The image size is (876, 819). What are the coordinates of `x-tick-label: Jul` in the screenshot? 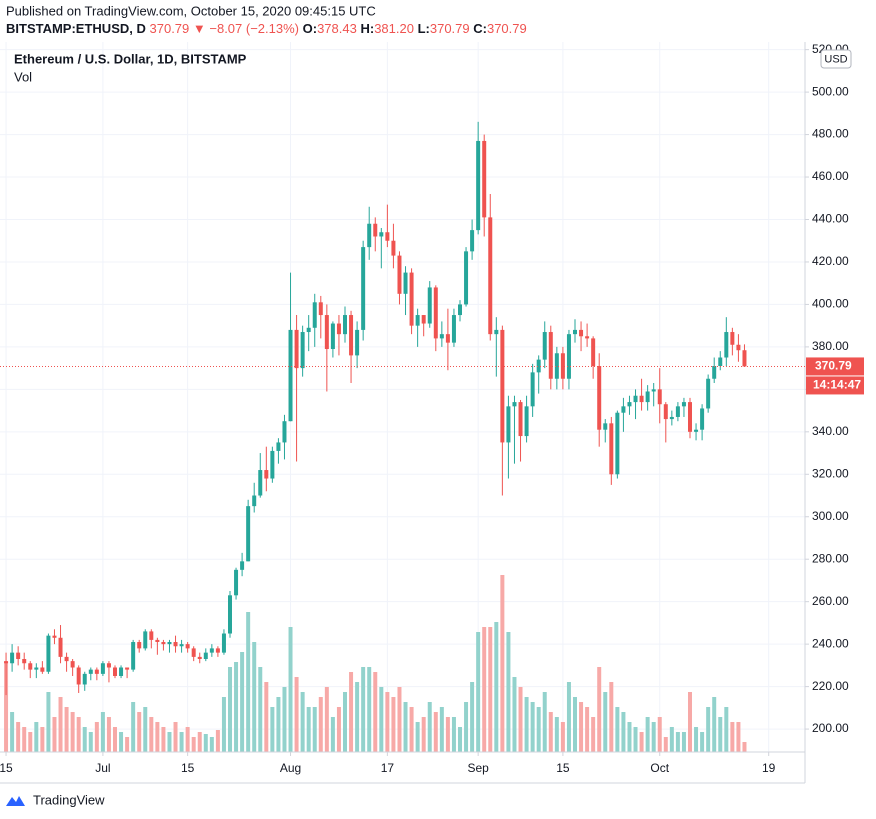 It's located at (102, 768).